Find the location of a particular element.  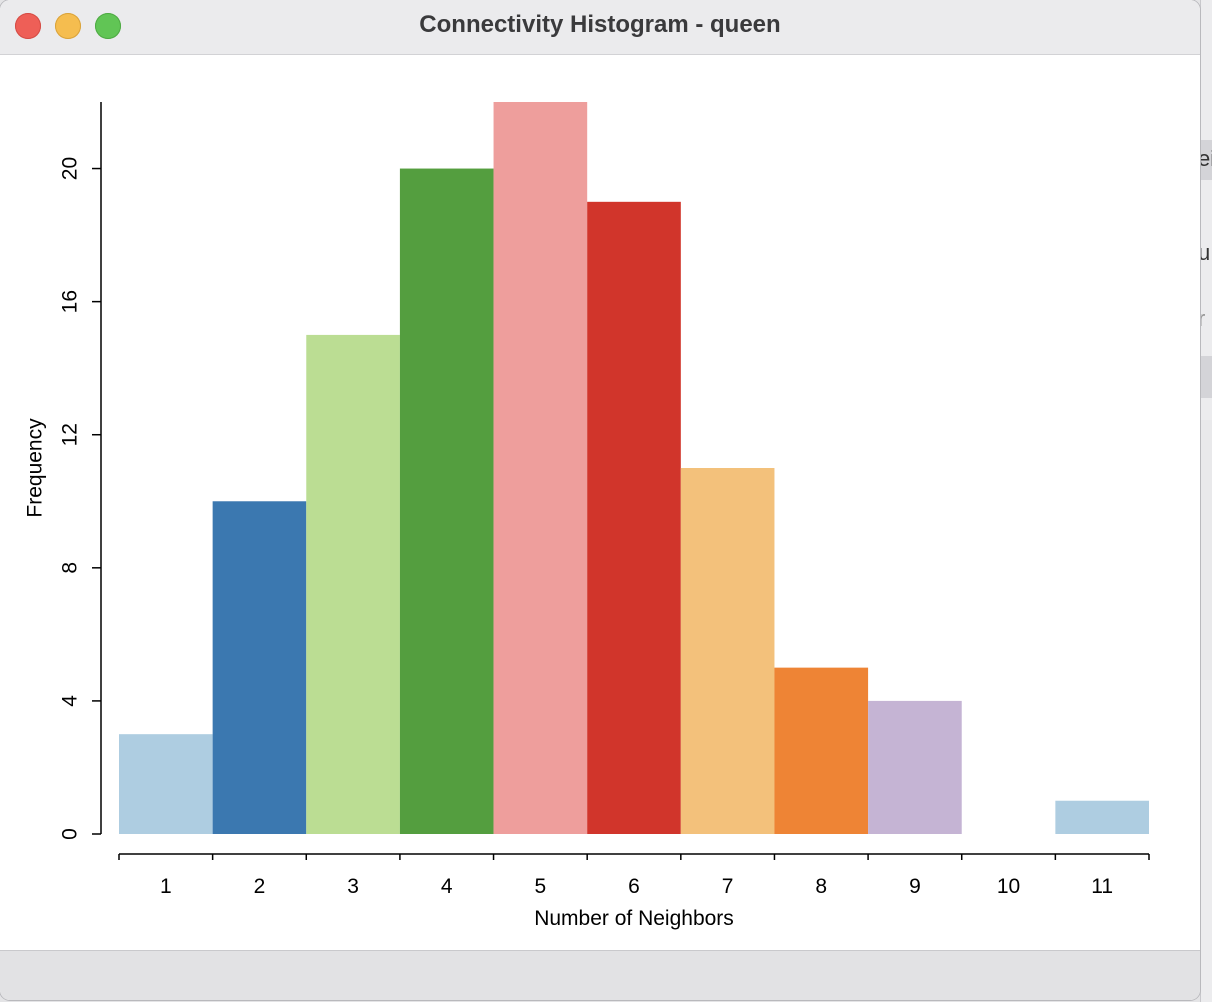

x-tick-label: 5 is located at coordinates (541, 886).